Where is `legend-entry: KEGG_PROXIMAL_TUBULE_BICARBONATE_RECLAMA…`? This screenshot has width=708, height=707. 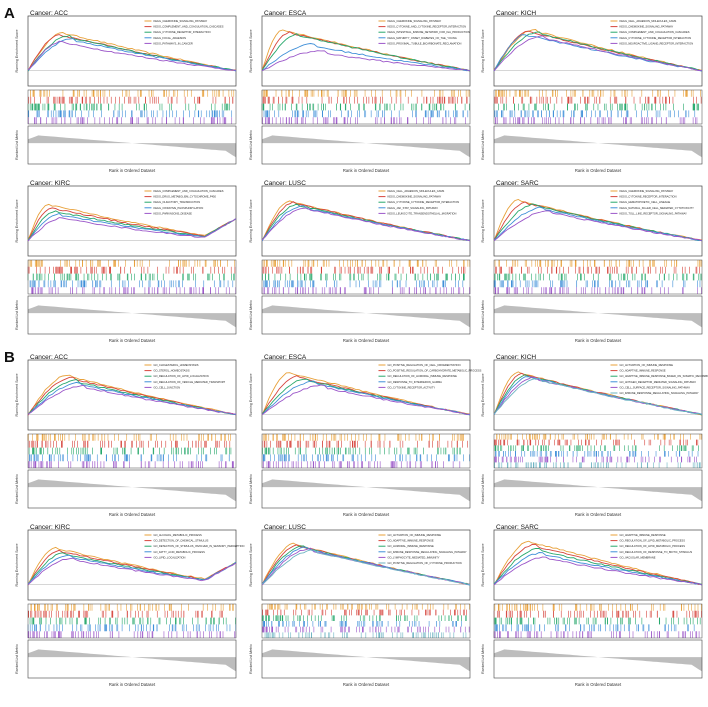 legend-entry: KEGG_PROXIMAL_TUBULE_BICARBONATE_RECLAMA… is located at coordinates (424, 43).